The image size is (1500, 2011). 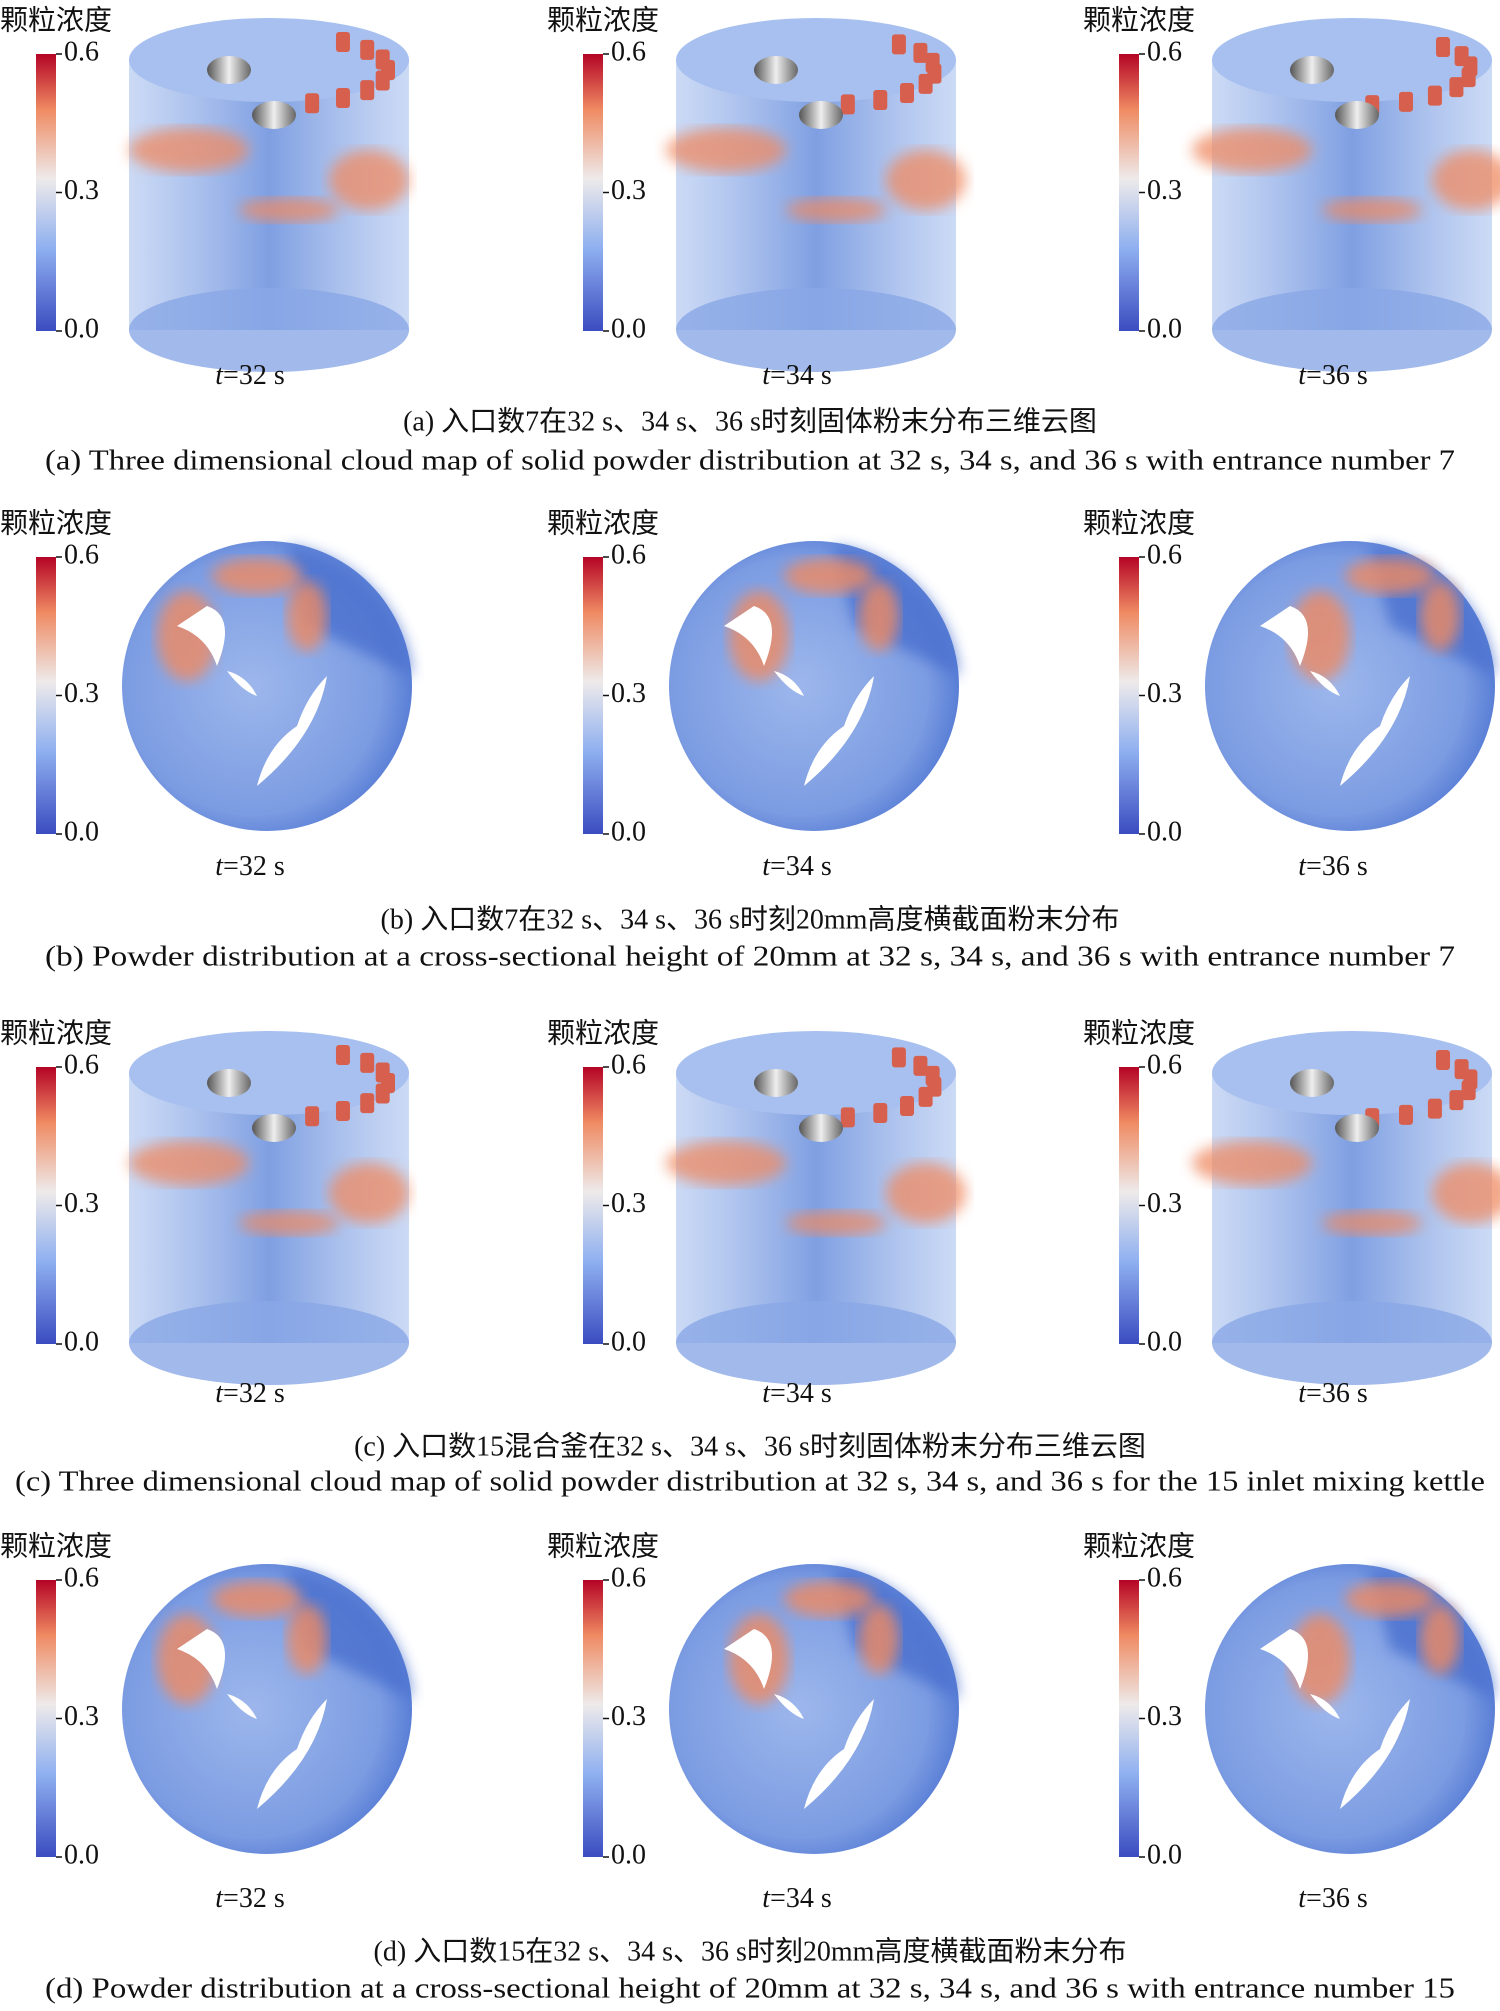 I want to click on caption-zh: (c) 入口数15混合釜在32 s、34 s、36 s时刻固体粉末分布三维云图, so click(x=750, y=1446).